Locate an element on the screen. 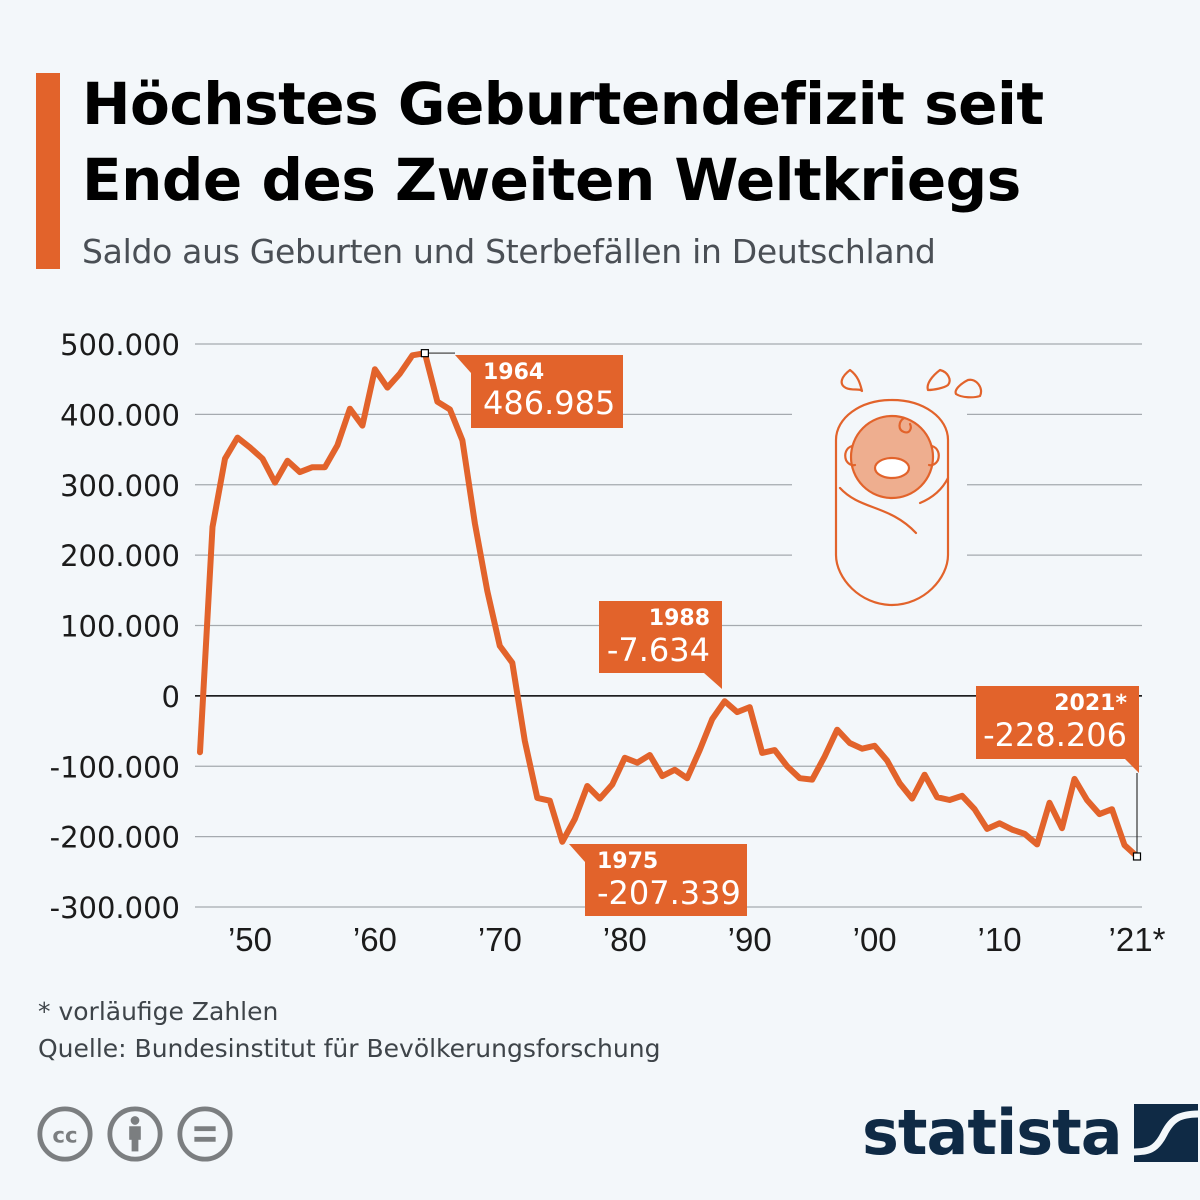 The height and width of the screenshot is (1200, 1200). callout-year: 1975 is located at coordinates (627, 861).